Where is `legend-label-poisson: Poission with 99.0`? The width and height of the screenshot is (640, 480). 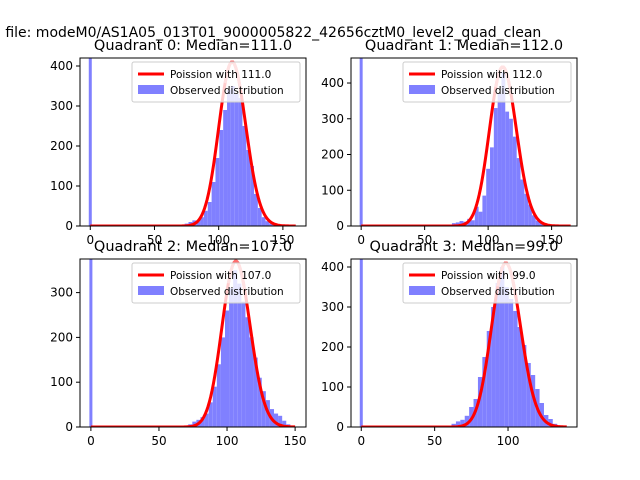
legend-label-poisson: Poission with 99.0 is located at coordinates (488, 276).